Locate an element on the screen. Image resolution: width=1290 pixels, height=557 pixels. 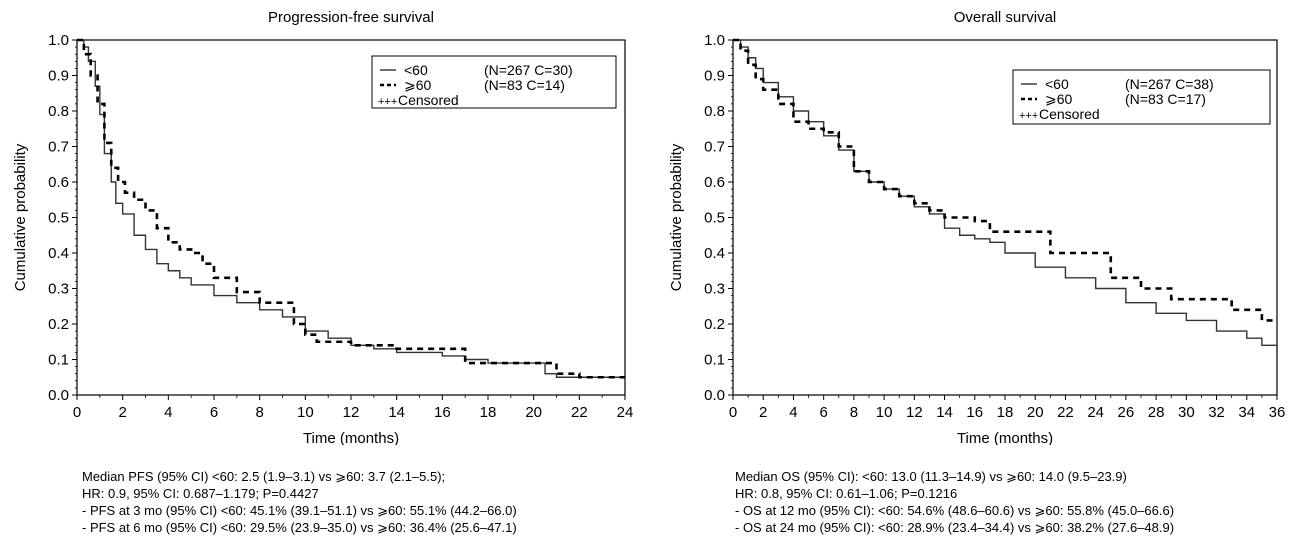
legend-counts: (N=267 C=38) is located at coordinates (1169, 84).